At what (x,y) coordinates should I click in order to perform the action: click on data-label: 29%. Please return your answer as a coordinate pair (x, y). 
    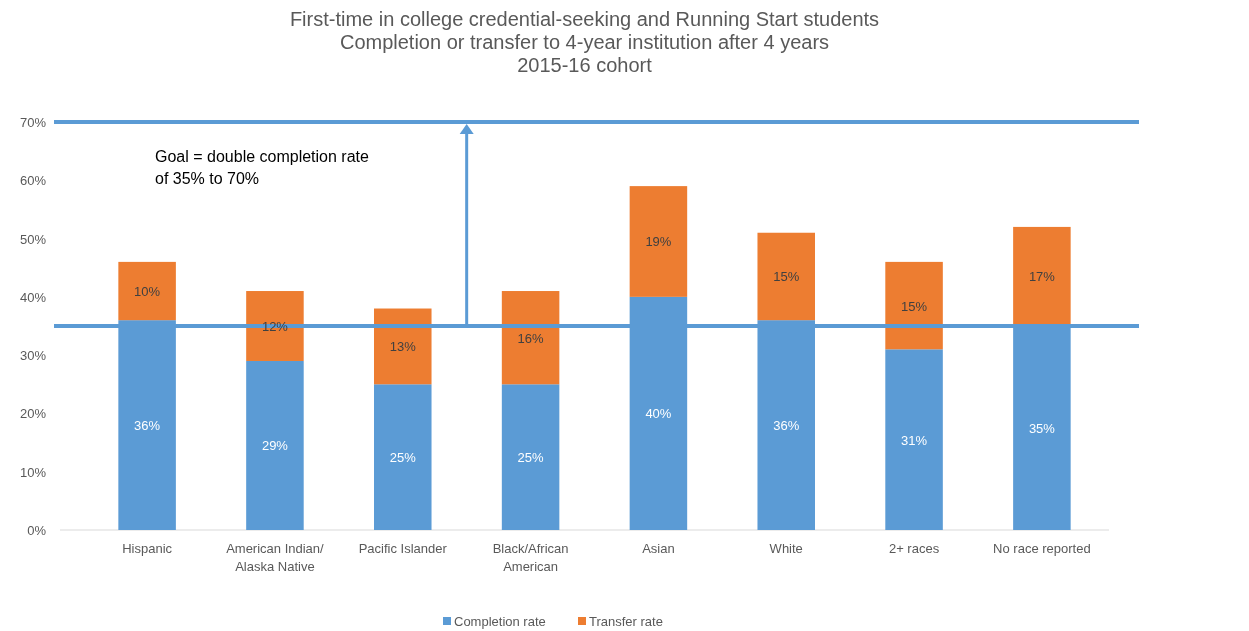
    Looking at the image, I should click on (275, 446).